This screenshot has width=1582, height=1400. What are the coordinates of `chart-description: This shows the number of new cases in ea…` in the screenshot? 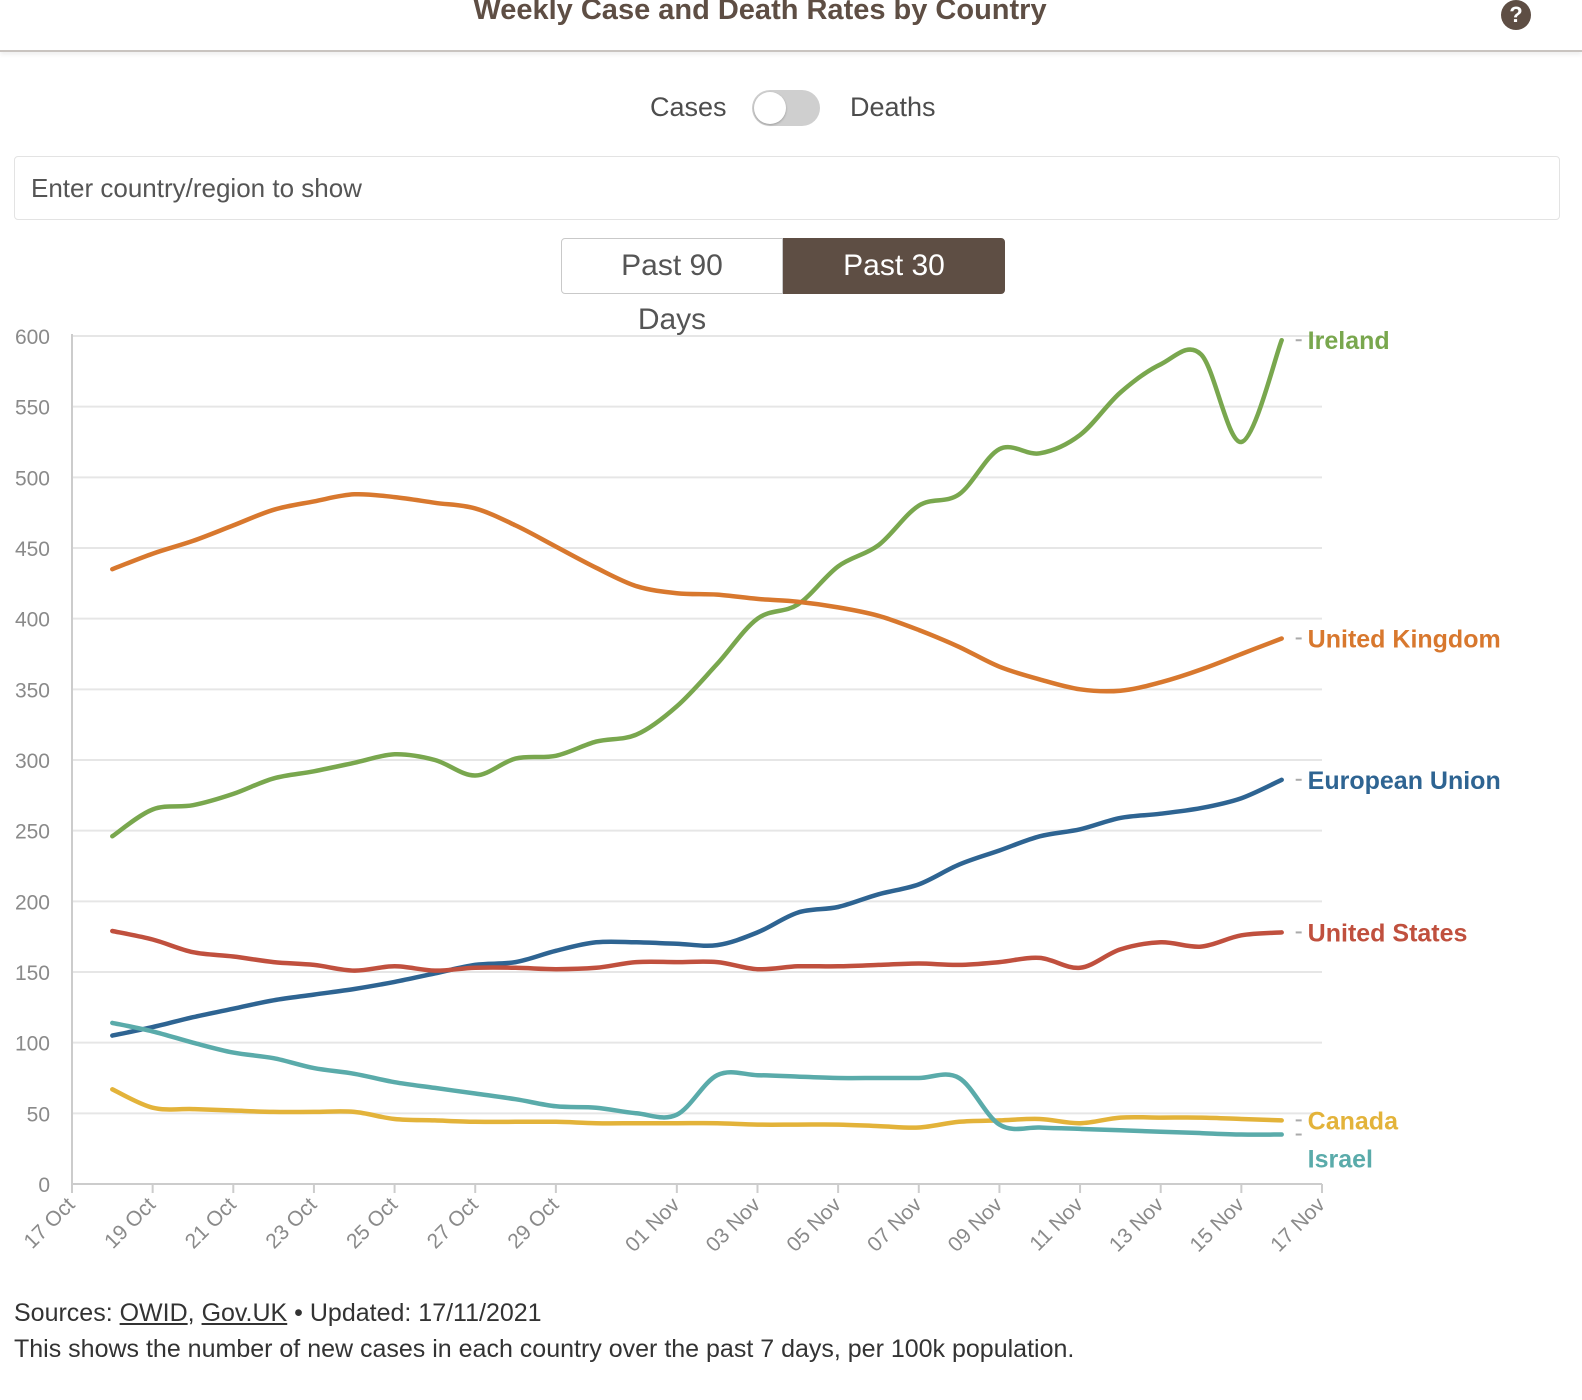 It's located at (544, 1349).